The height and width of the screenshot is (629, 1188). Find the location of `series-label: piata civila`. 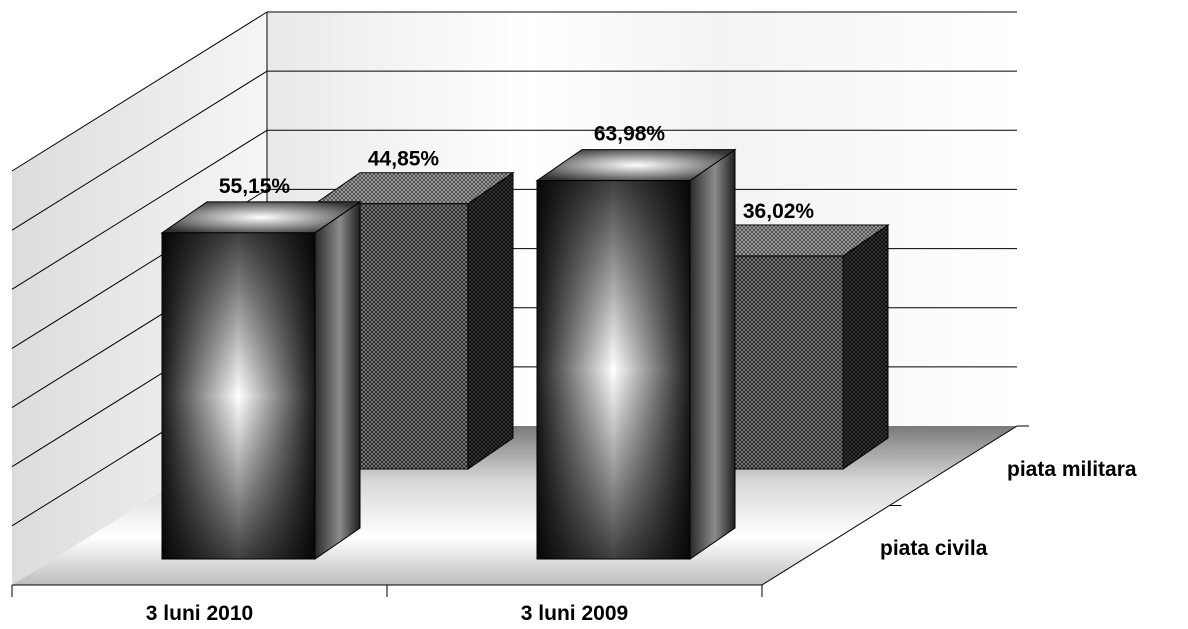

series-label: piata civila is located at coordinates (934, 548).